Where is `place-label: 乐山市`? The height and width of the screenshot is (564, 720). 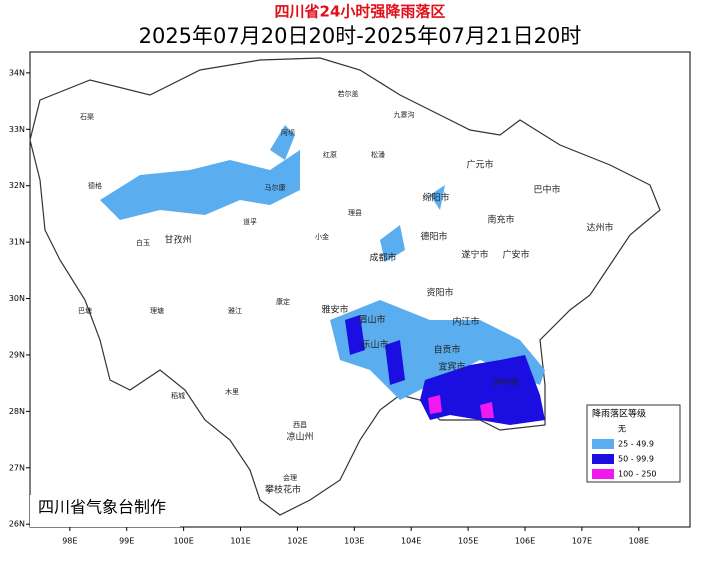
place-label: 乐山市 is located at coordinates (374, 345).